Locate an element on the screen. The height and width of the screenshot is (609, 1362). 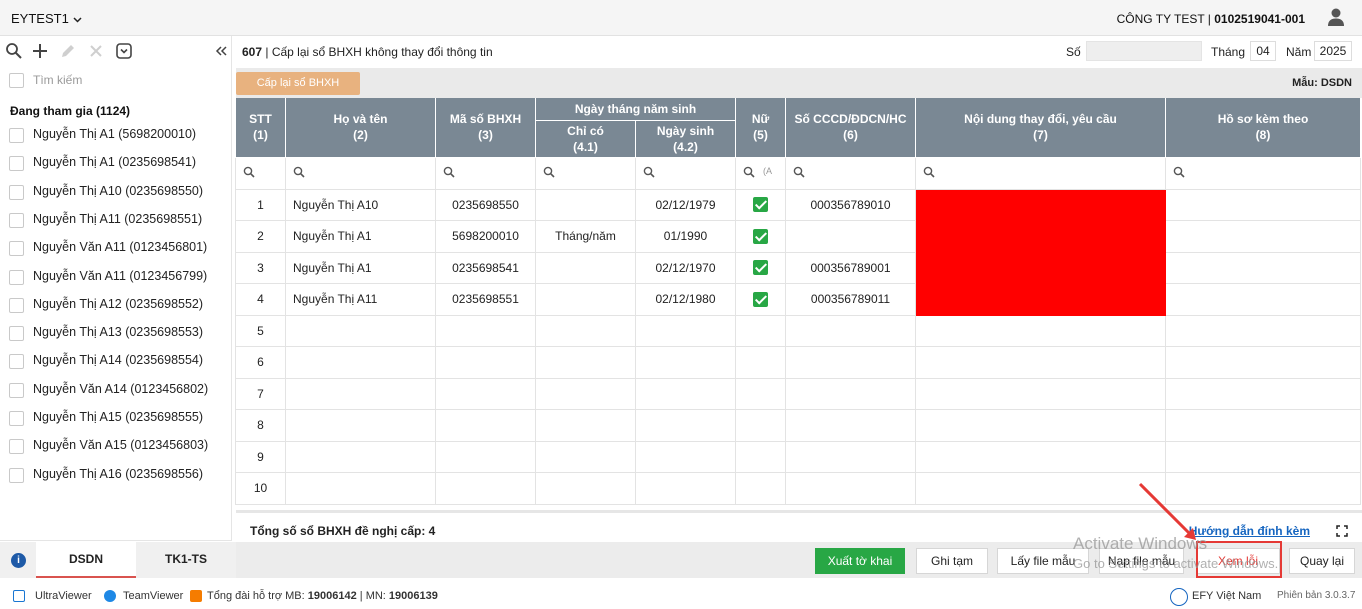
cell-bhxh: 0235698550 is located at coordinates (485, 204).